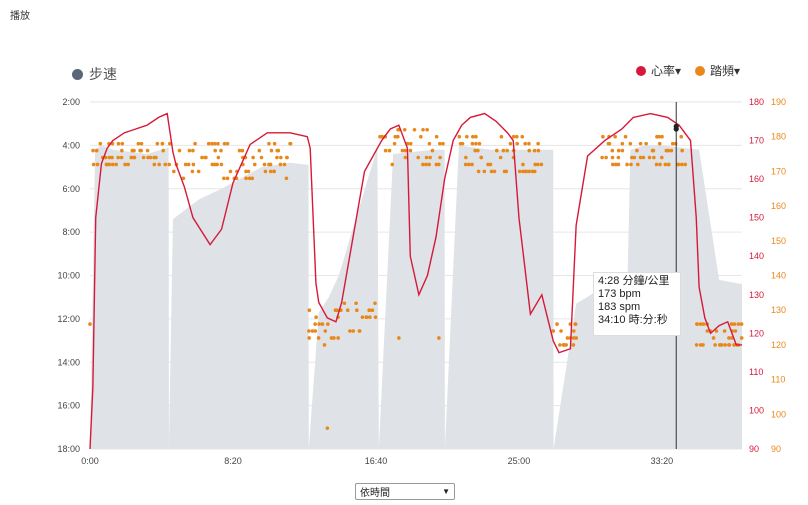 The image size is (808, 505). I want to click on pace-legend: 步速, so click(94, 74).